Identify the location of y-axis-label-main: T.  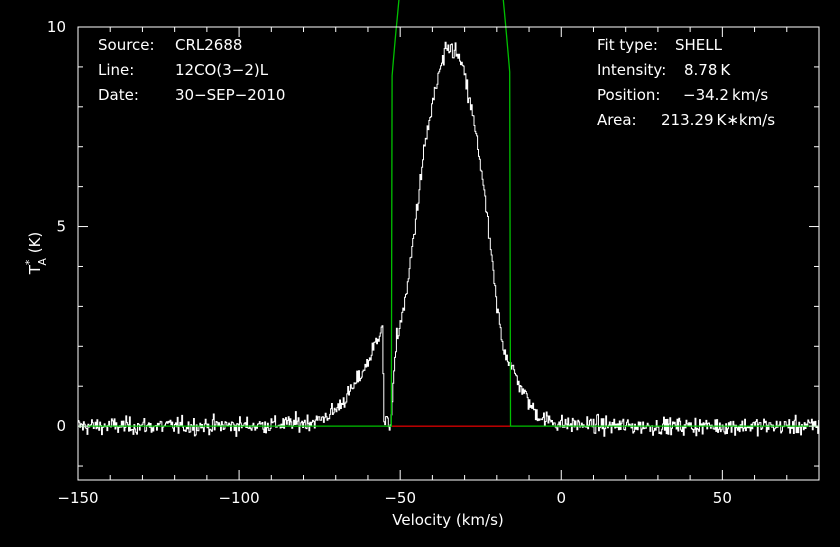
(35, 269).